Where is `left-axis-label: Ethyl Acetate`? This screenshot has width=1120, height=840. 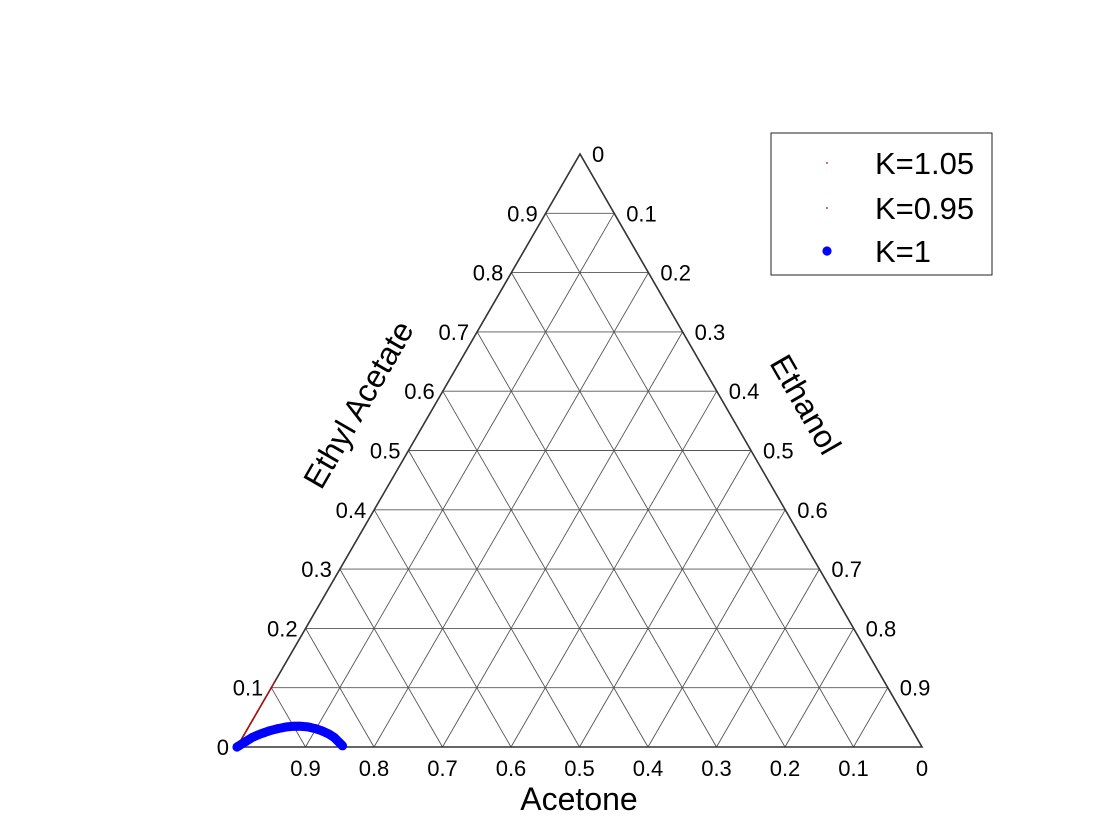 left-axis-label: Ethyl Acetate is located at coordinates (358, 405).